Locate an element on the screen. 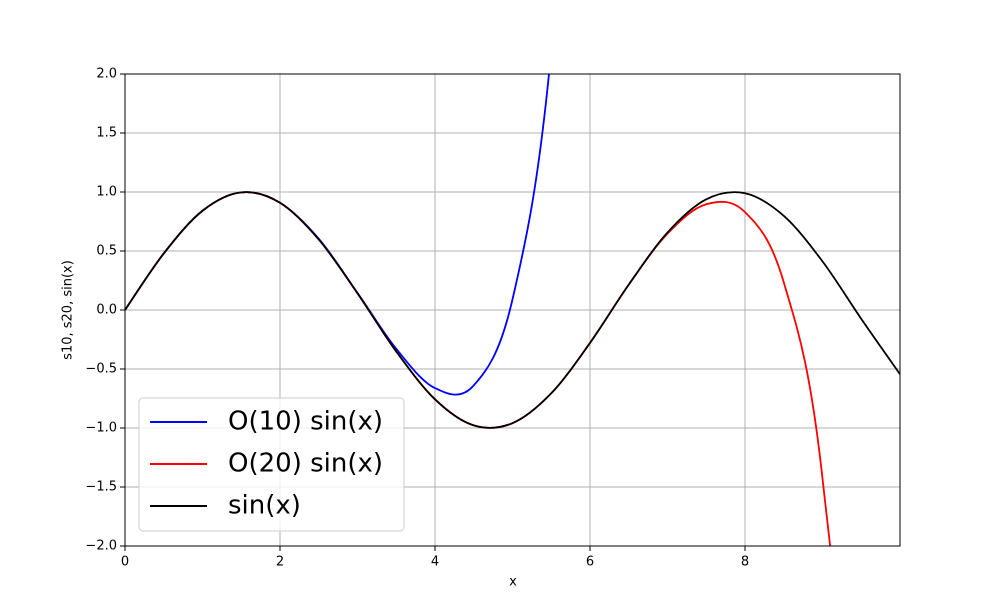  y-tick-label: −1.5 is located at coordinates (101, 487).